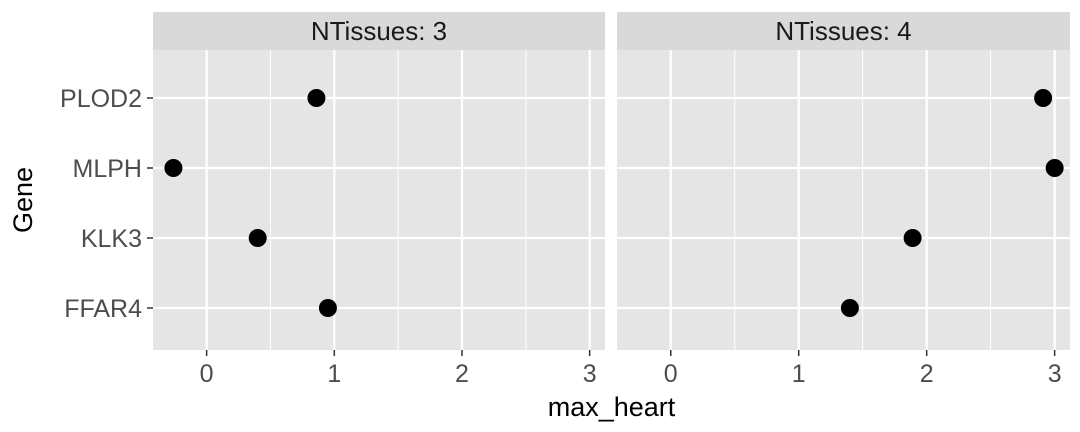  What do you see at coordinates (106, 204) in the screenshot?
I see `y-axis: PLOD2 MLPH KLK3 FFAR4` at bounding box center [106, 204].